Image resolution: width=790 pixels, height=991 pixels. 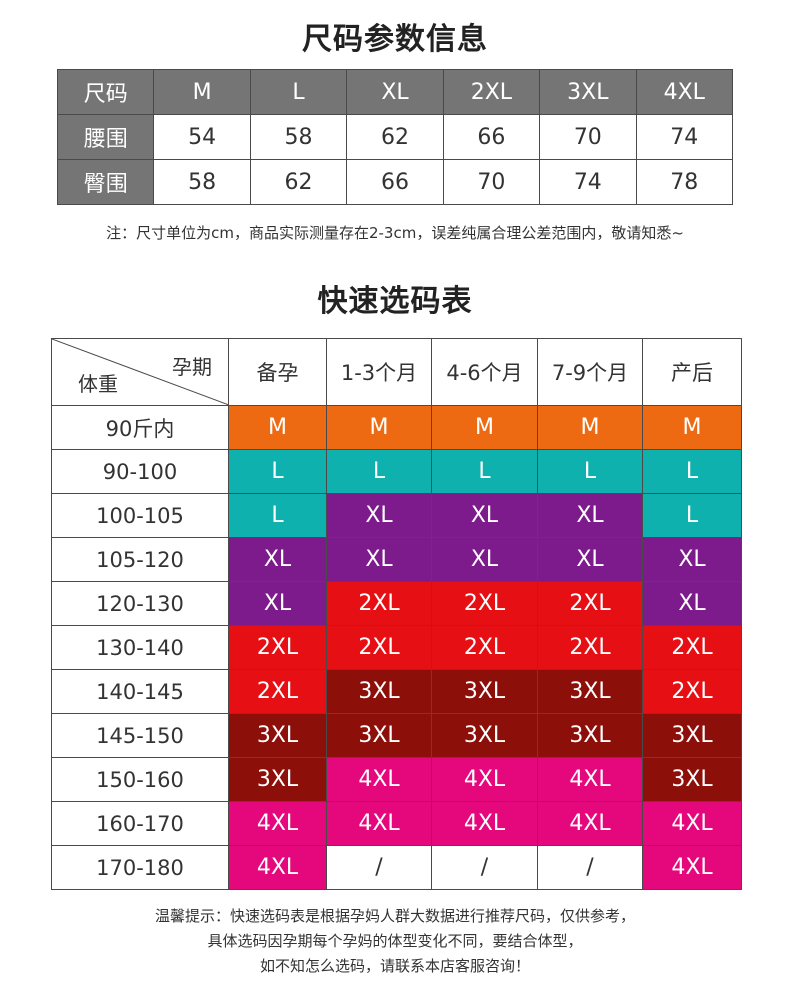 I want to click on guide-row: 90斤内 M M M M M, so click(x=396, y=427).